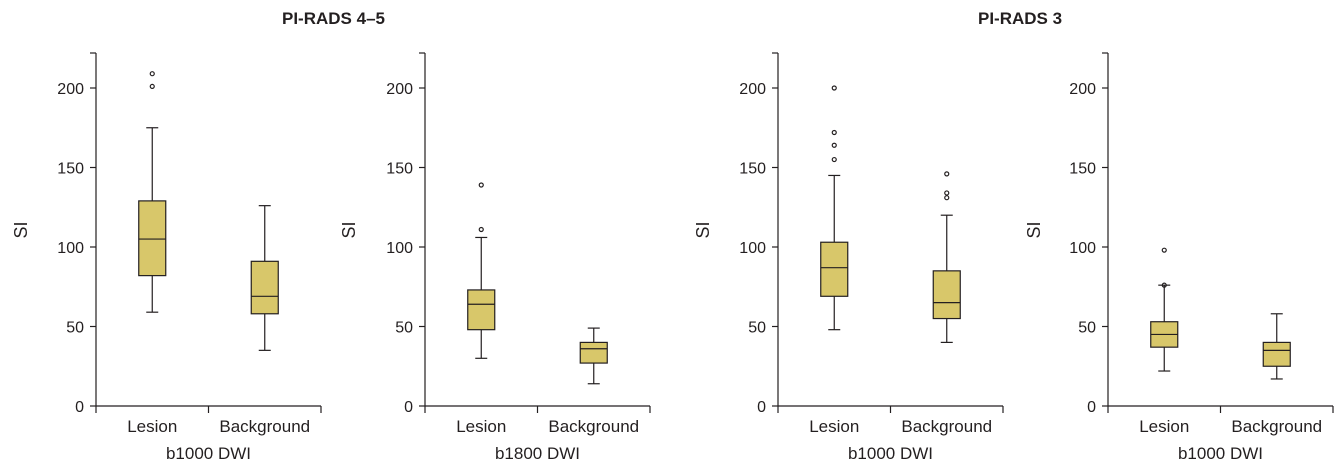 This screenshot has width=1340, height=465. Describe the element at coordinates (537, 453) in the screenshot. I see `x-axis-title: b1800 DWI` at that location.